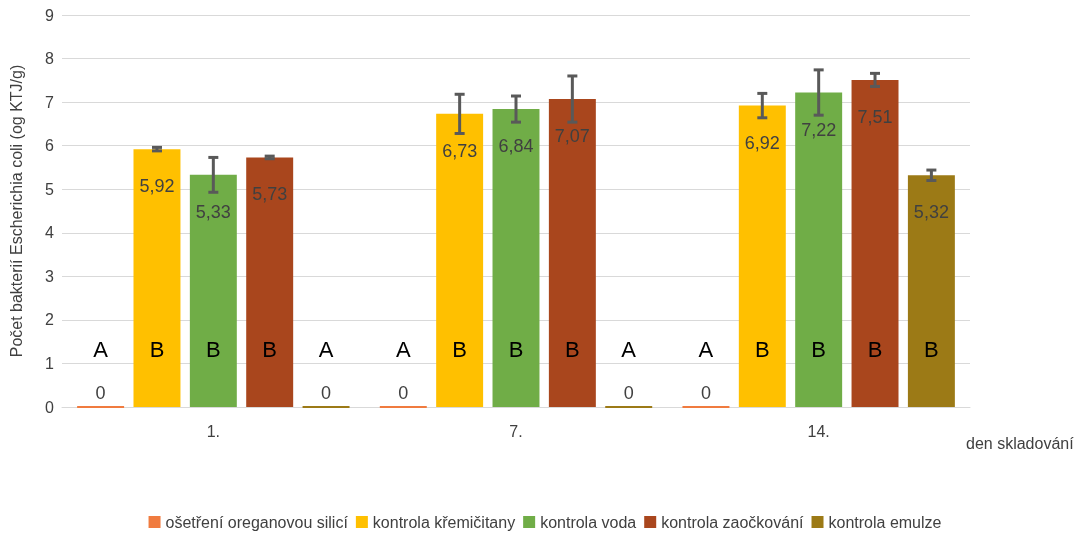 The image size is (1090, 537). I want to click on legend-label: ošetření oreganovou silicí, so click(257, 522).